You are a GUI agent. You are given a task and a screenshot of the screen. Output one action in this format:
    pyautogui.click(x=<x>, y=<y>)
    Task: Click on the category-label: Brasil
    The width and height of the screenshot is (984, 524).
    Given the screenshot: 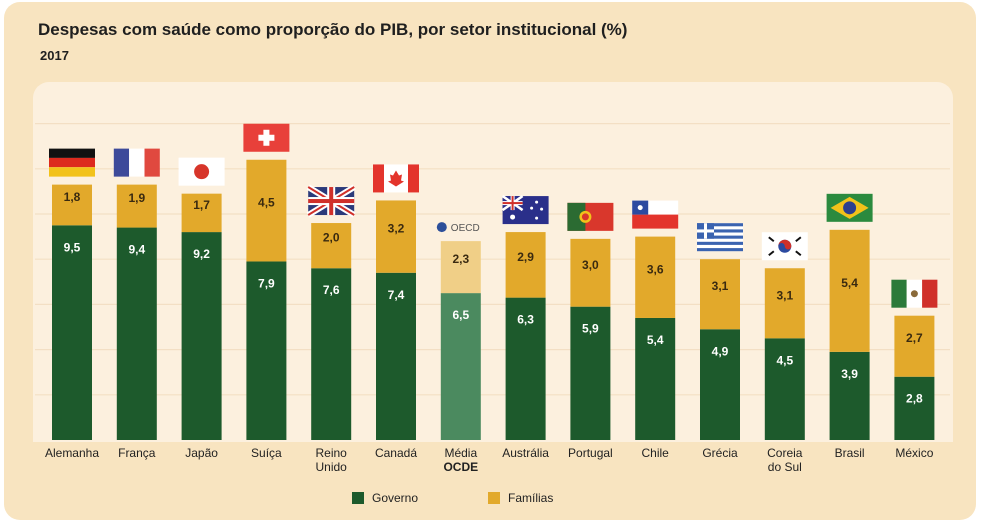 What is the action you would take?
    pyautogui.click(x=849, y=453)
    